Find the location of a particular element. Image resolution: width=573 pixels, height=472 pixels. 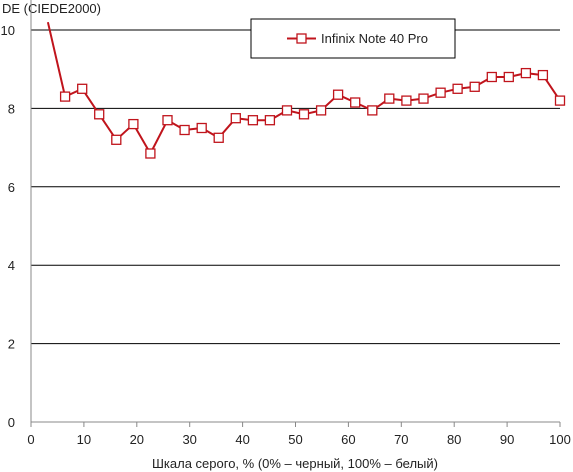

x-tick-label-90: 90 is located at coordinates (507, 439).